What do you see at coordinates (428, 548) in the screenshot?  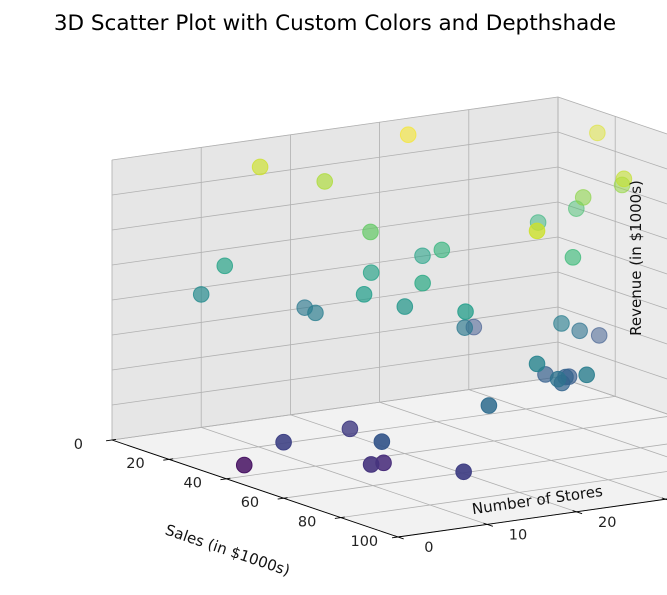 I see `y-tick-label: 0` at bounding box center [428, 548].